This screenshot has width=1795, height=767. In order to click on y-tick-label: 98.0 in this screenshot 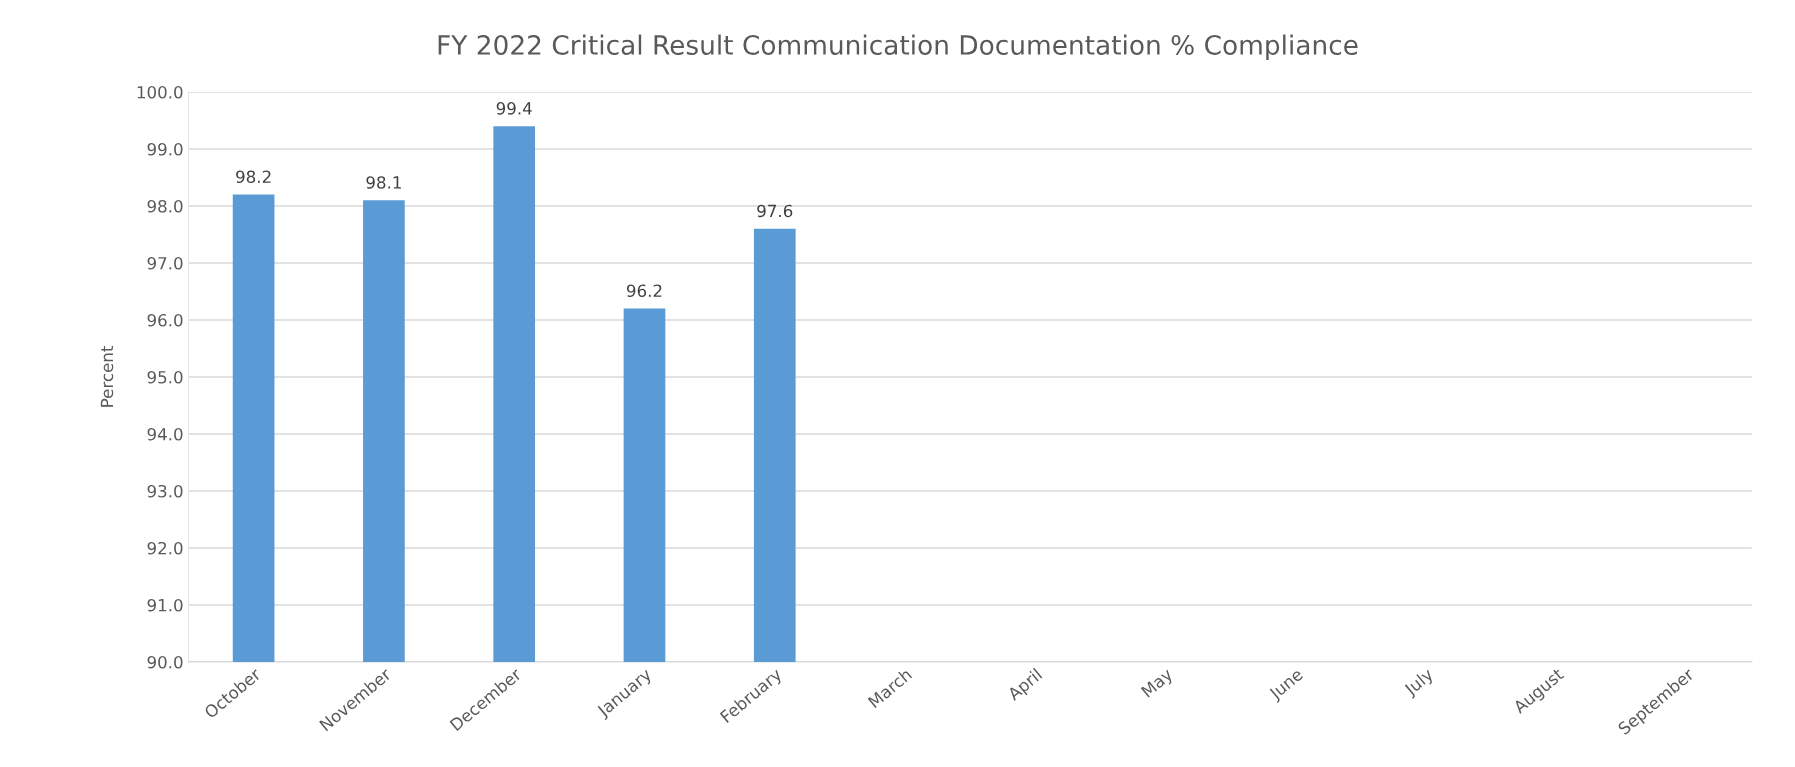, I will do `click(165, 206)`.